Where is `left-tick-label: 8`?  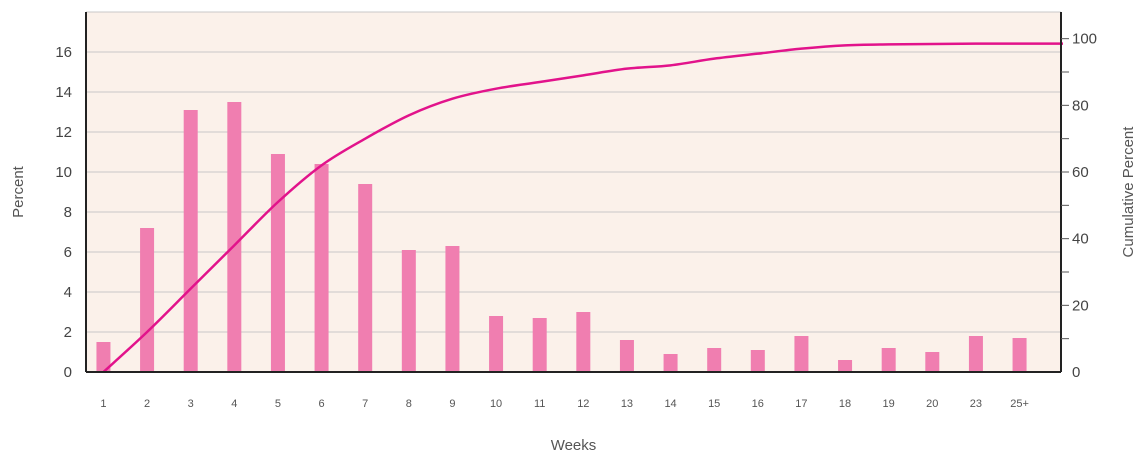 left-tick-label: 8 is located at coordinates (68, 212).